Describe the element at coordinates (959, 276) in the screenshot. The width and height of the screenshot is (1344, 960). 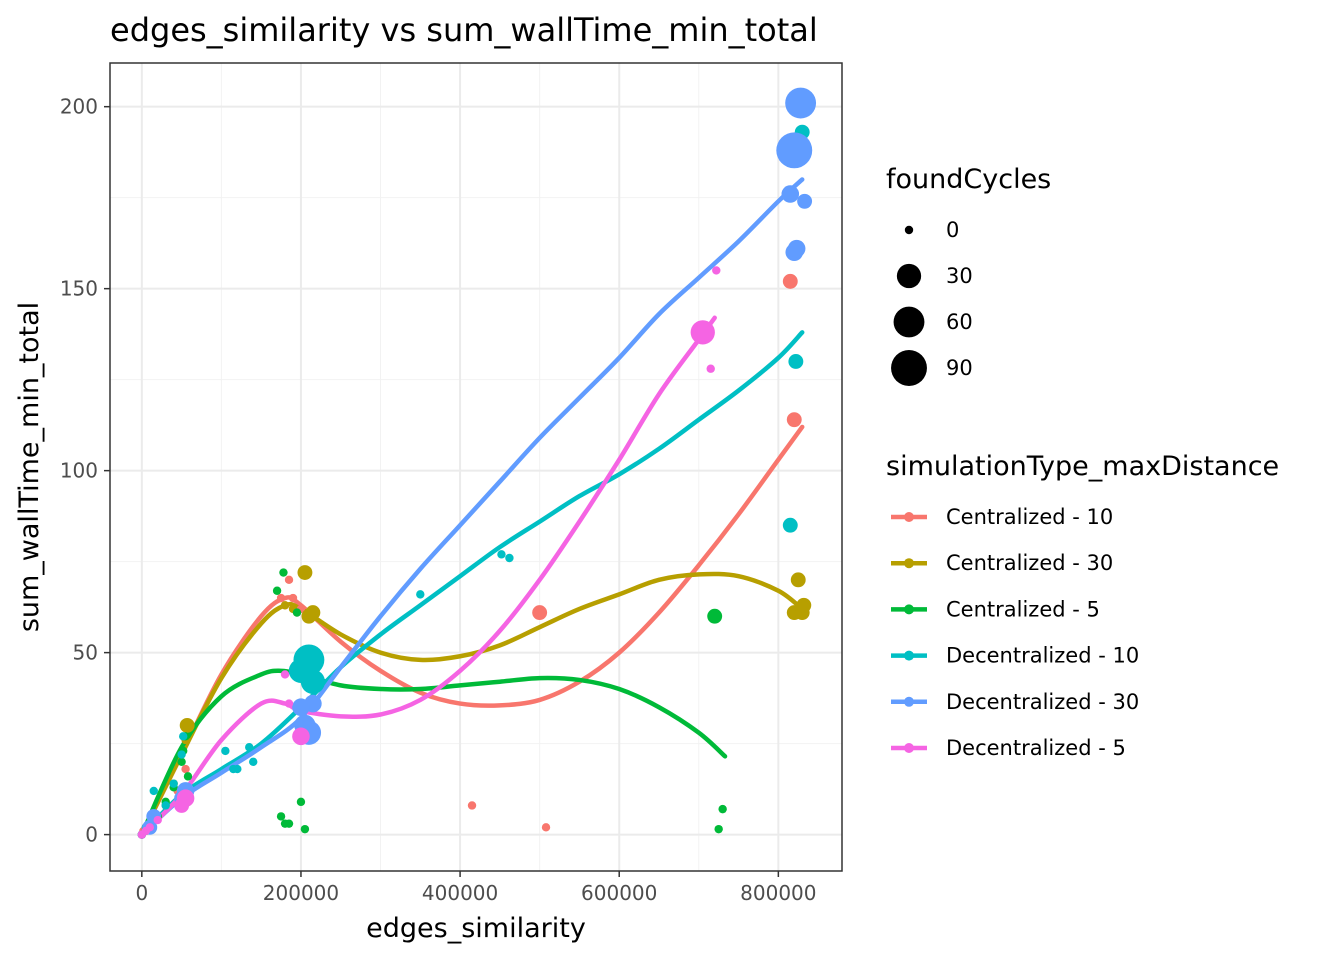
I see `size-legend-label: 30` at that location.